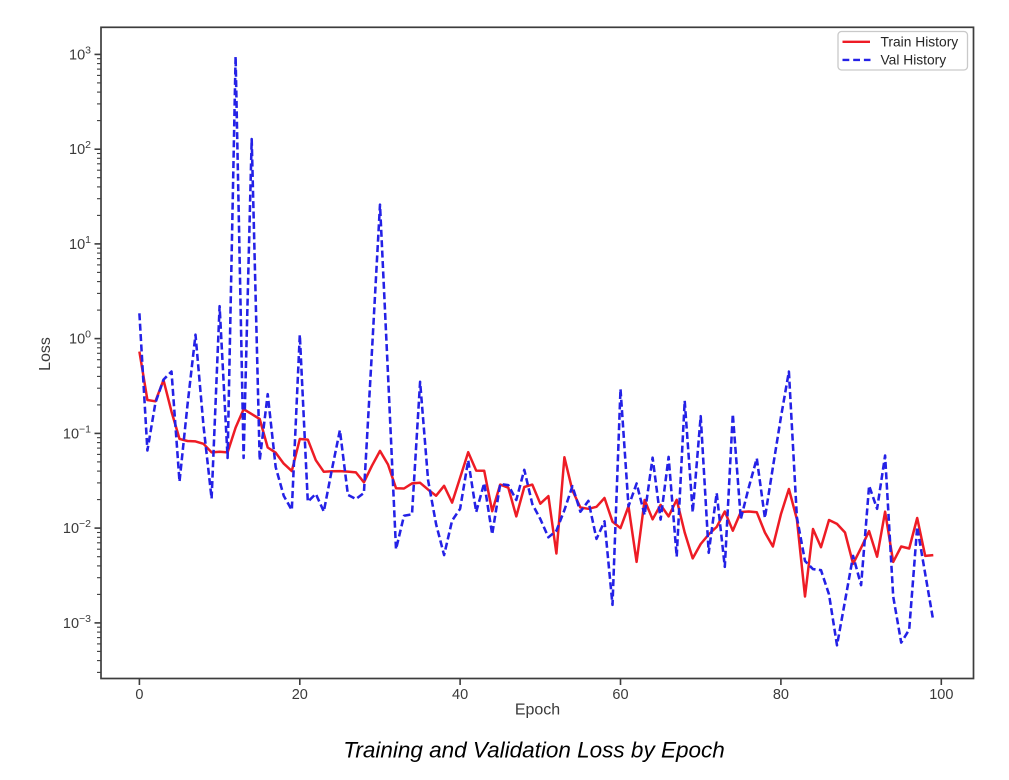 Image resolution: width=1009 pixels, height=780 pixels. Describe the element at coordinates (620, 695) in the screenshot. I see `svg-text: 60` at that location.